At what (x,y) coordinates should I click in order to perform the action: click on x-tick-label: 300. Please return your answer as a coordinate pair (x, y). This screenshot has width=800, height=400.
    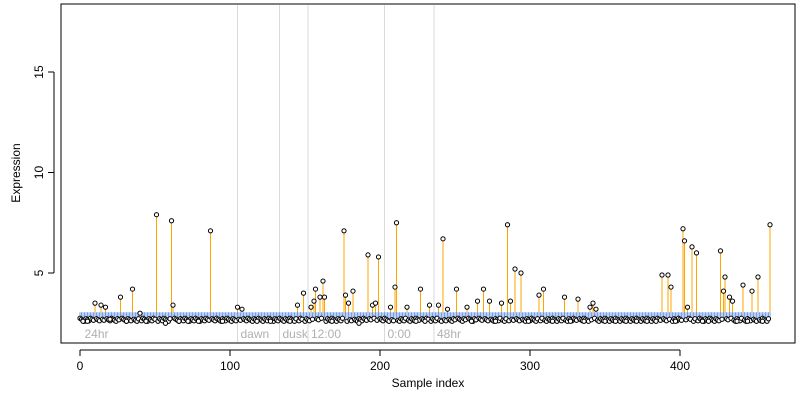
    Looking at the image, I should click on (530, 366).